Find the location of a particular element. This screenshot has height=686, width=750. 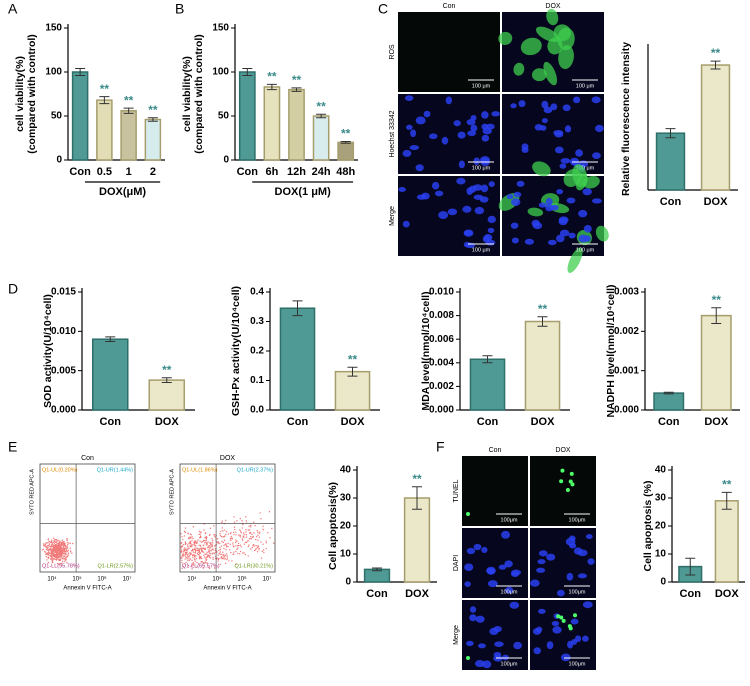

y-tick-label: 0.008 is located at coordinates (441, 315).